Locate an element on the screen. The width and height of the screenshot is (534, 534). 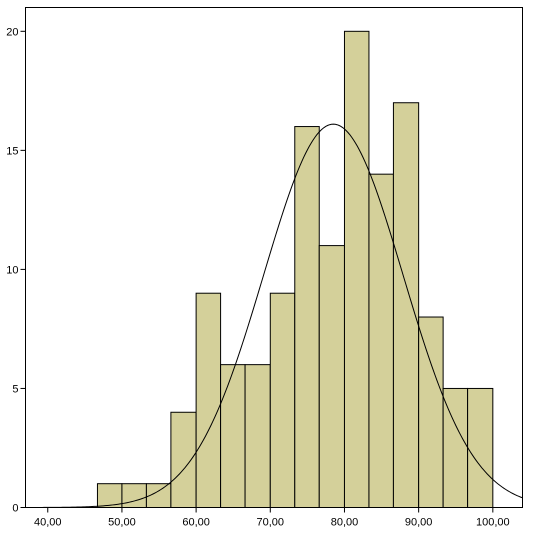
x-tick-label-5: 90,00 is located at coordinates (419, 523).